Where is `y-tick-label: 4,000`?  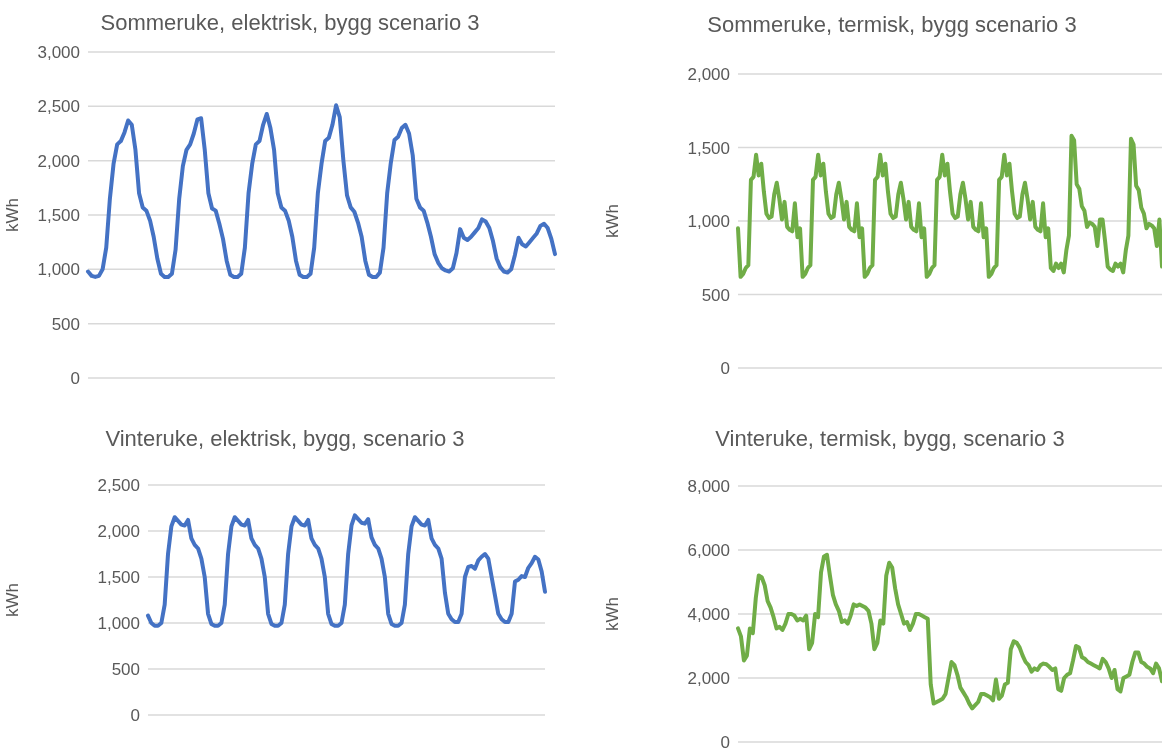
y-tick-label: 4,000 is located at coordinates (708, 615).